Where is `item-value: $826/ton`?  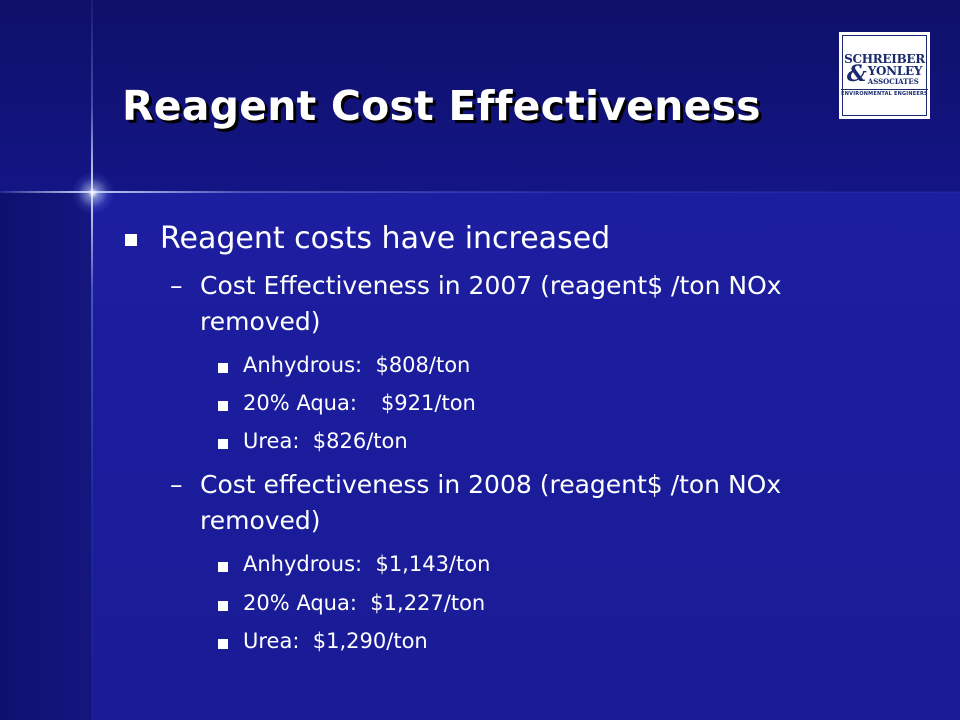 item-value: $826/ton is located at coordinates (360, 441).